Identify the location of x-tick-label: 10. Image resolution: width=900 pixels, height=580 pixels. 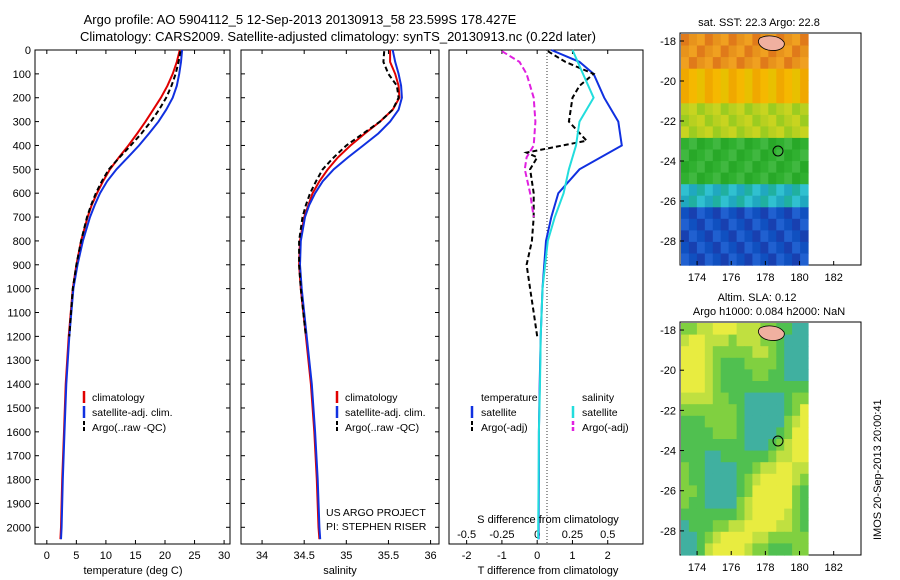
(106, 556).